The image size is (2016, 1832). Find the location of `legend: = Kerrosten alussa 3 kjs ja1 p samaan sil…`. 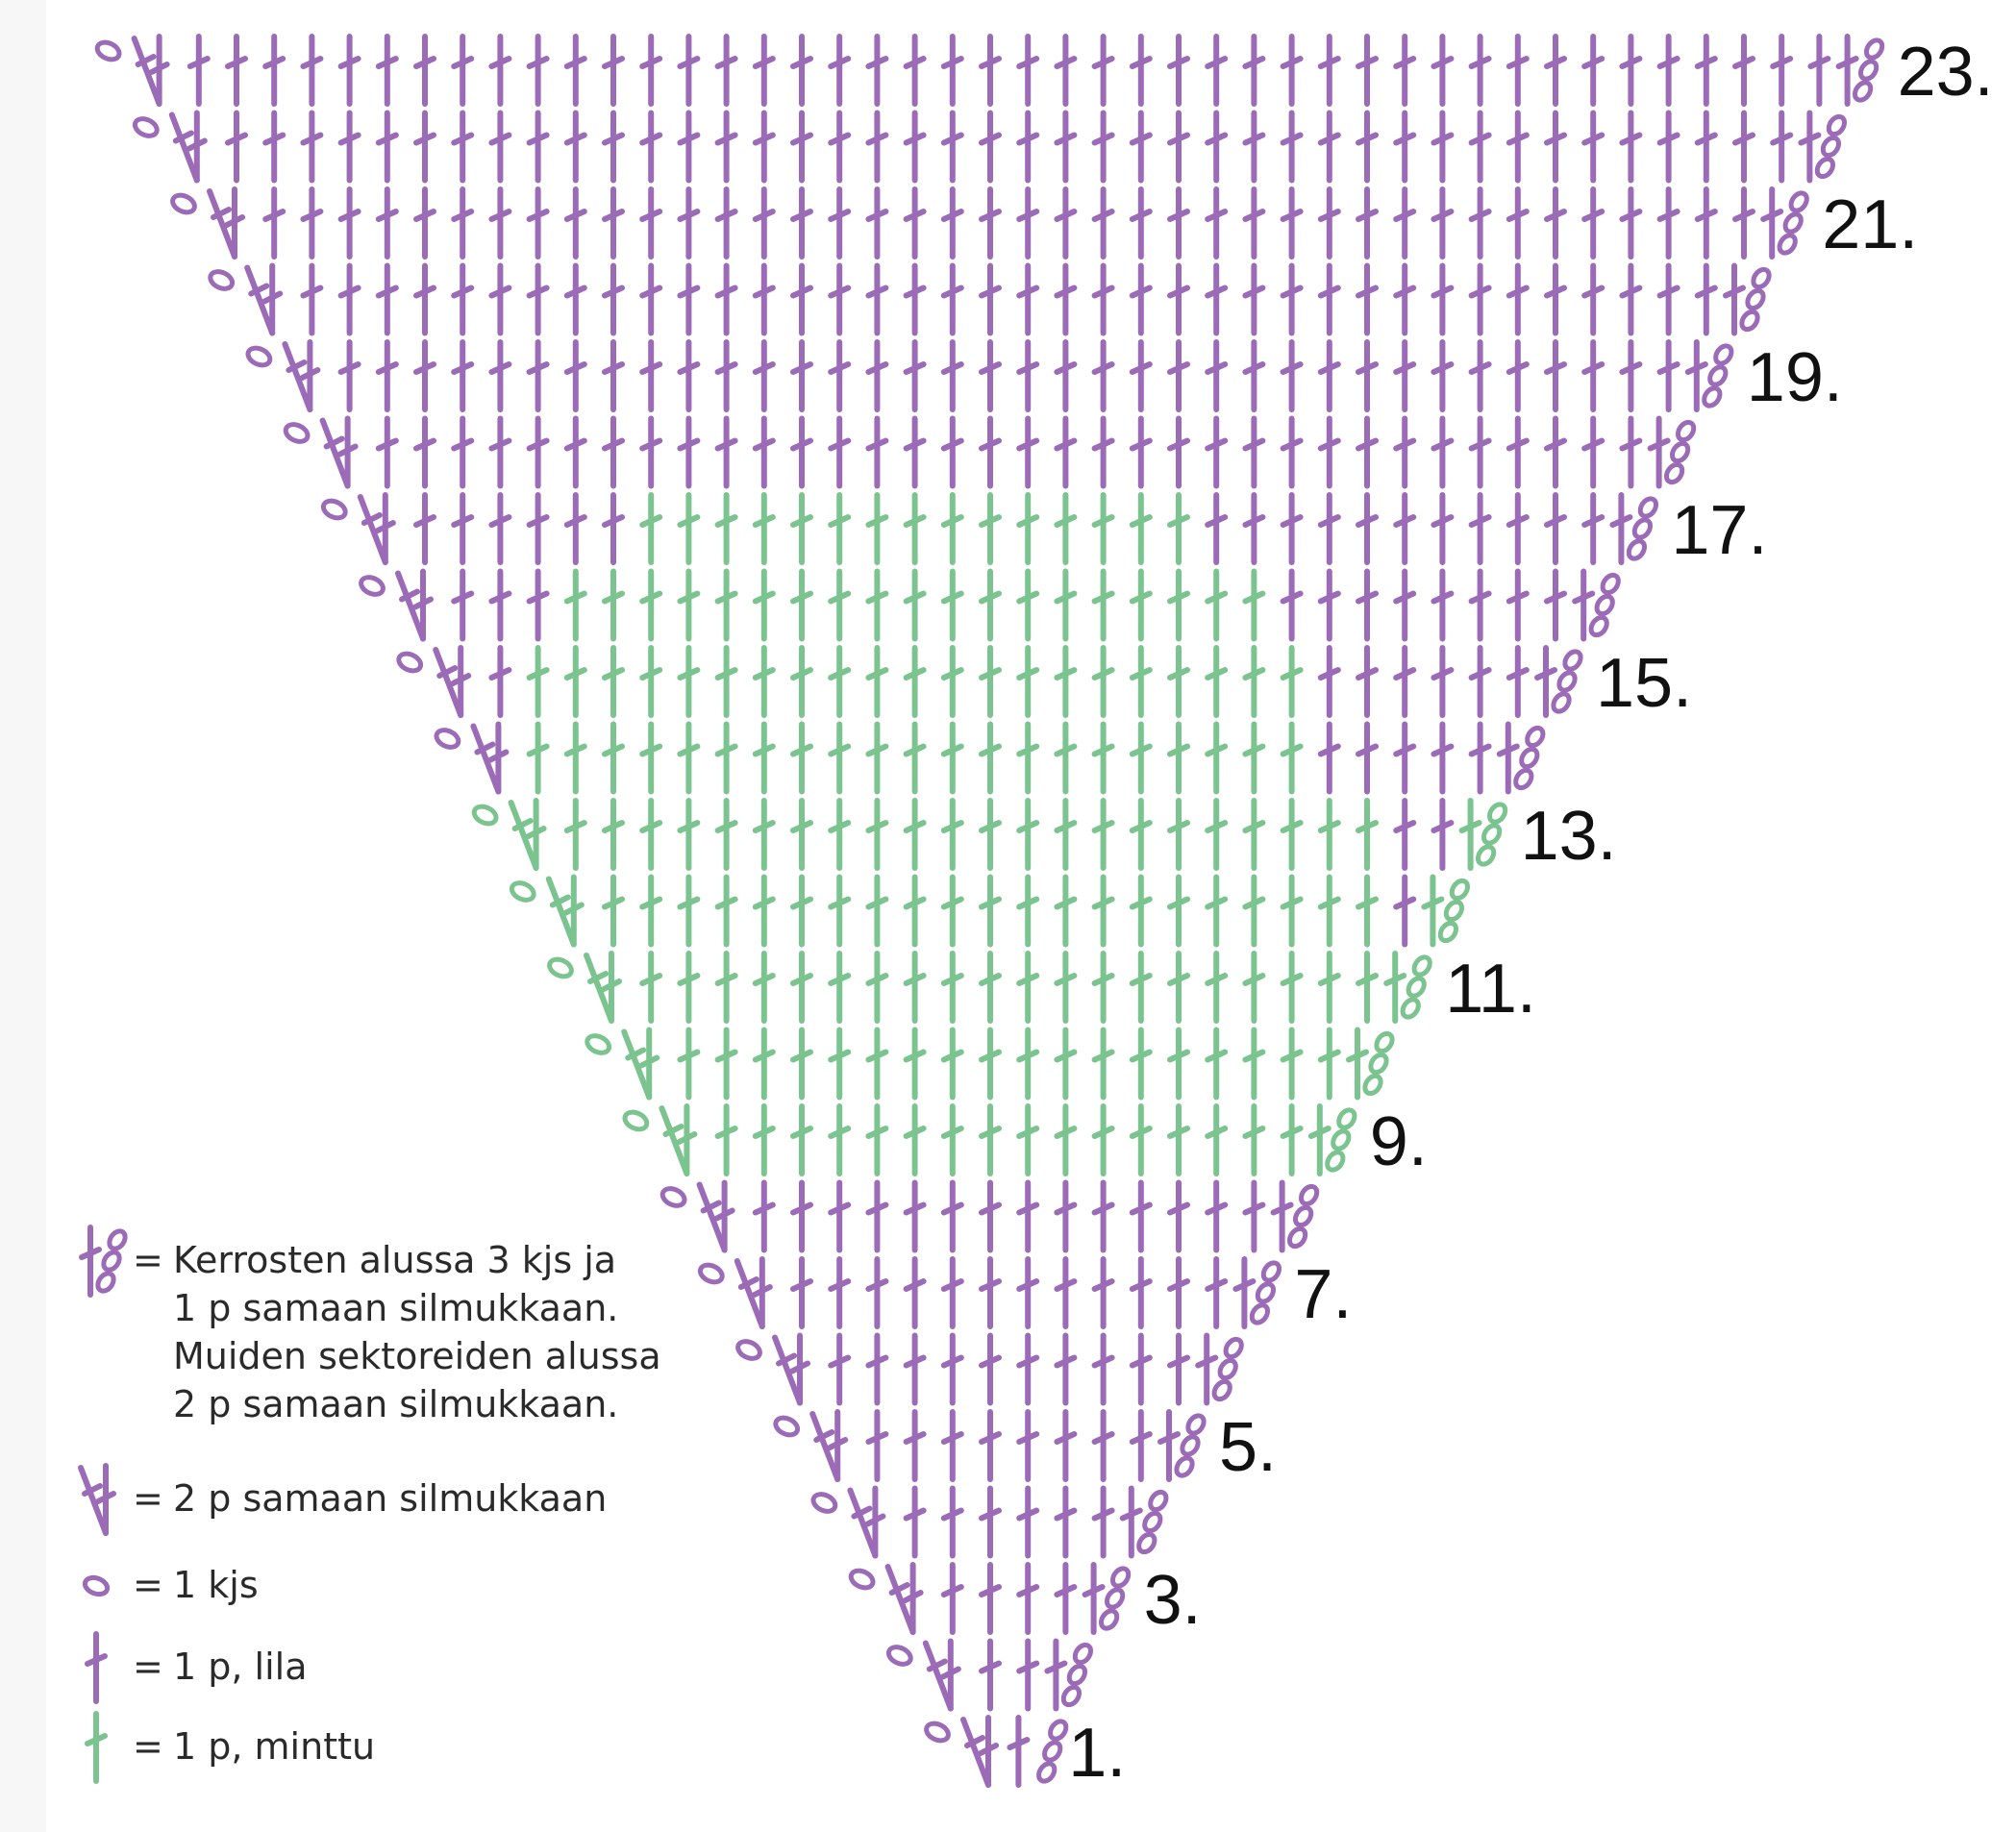

legend: = Kerrosten alussa 3 kjs ja1 p samaan sil… is located at coordinates (369, 1504).